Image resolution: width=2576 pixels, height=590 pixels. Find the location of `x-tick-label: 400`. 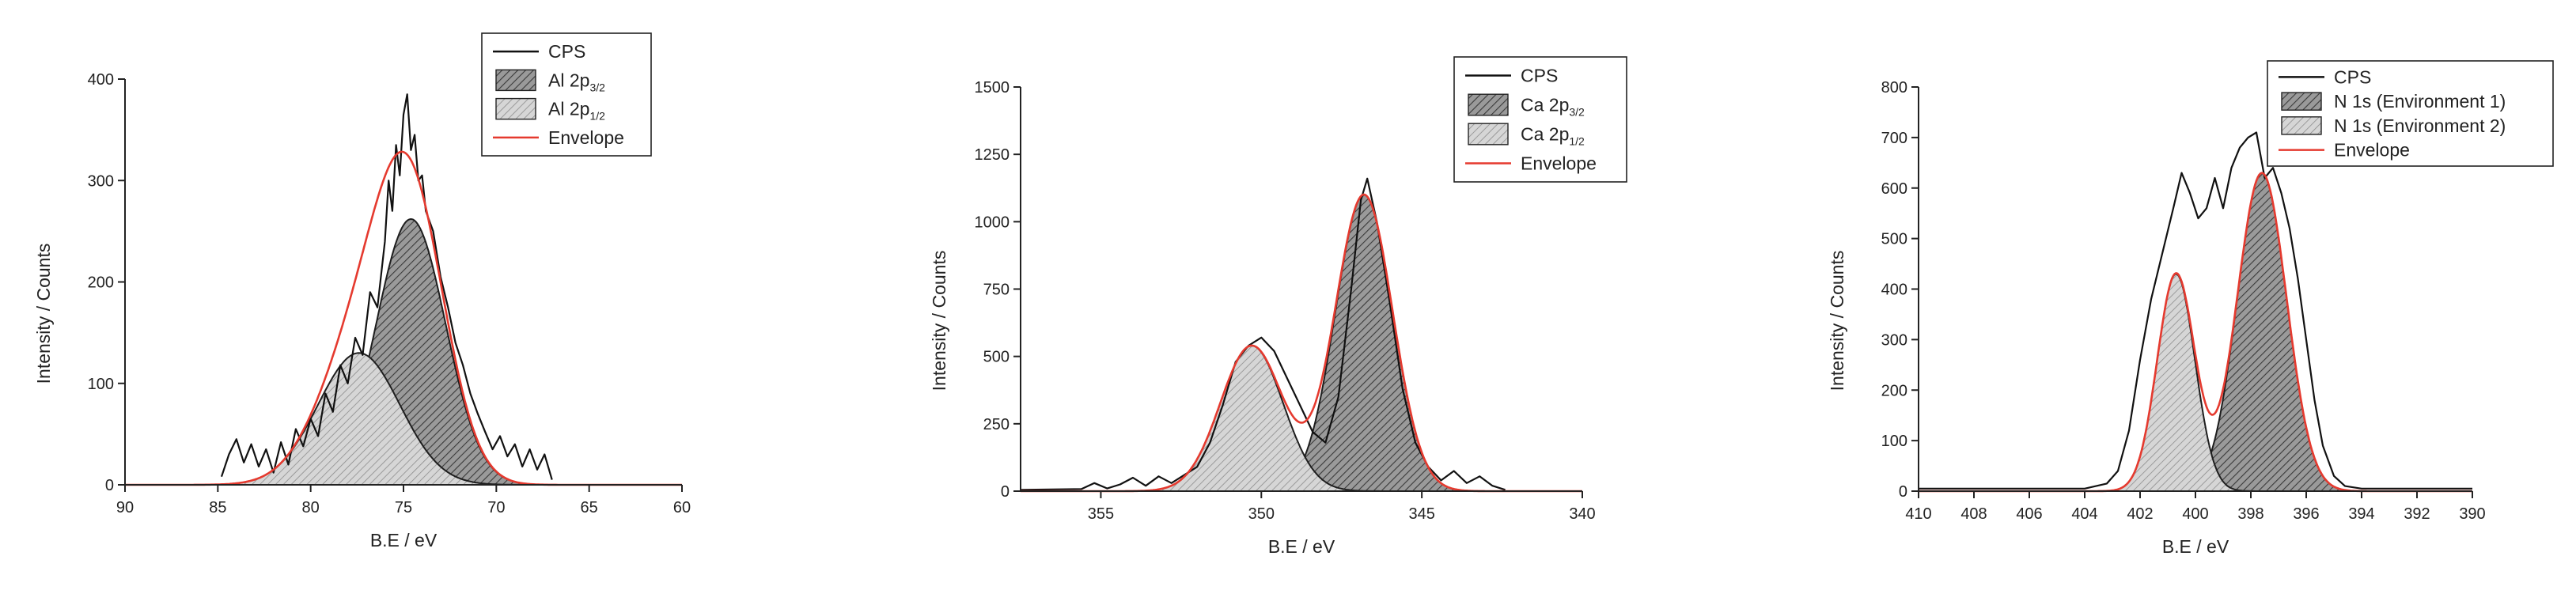

x-tick-label: 400 is located at coordinates (2195, 514).